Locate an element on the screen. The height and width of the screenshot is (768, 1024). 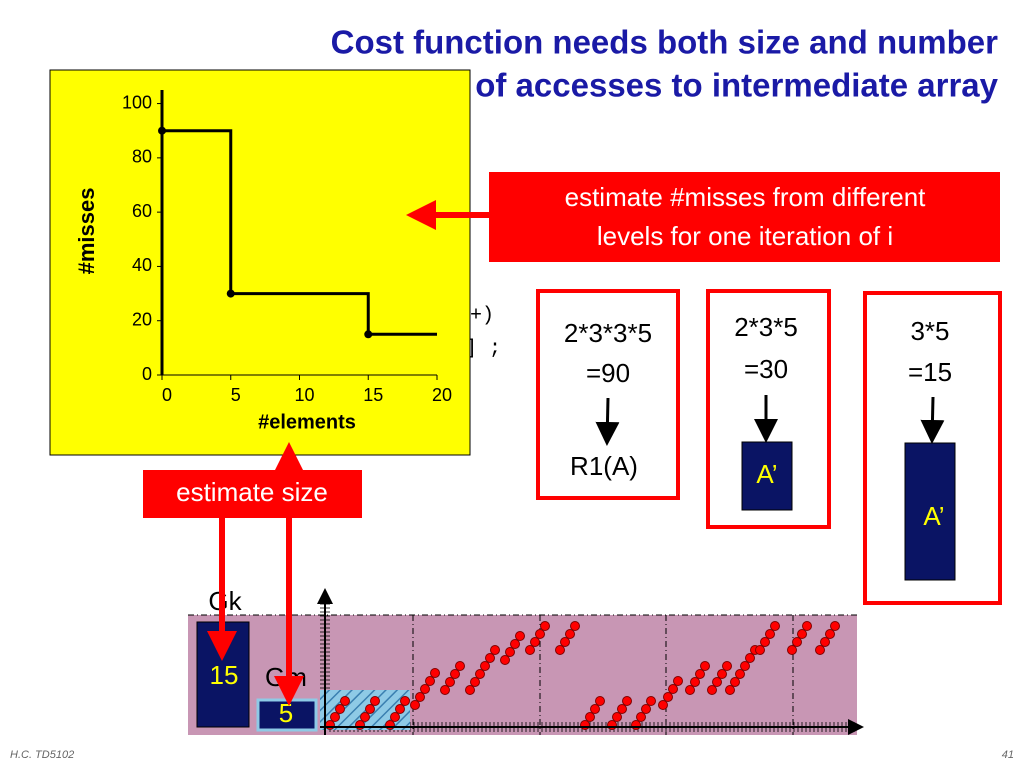
callout-text: estimate #misses from different is located at coordinates (746, 197).